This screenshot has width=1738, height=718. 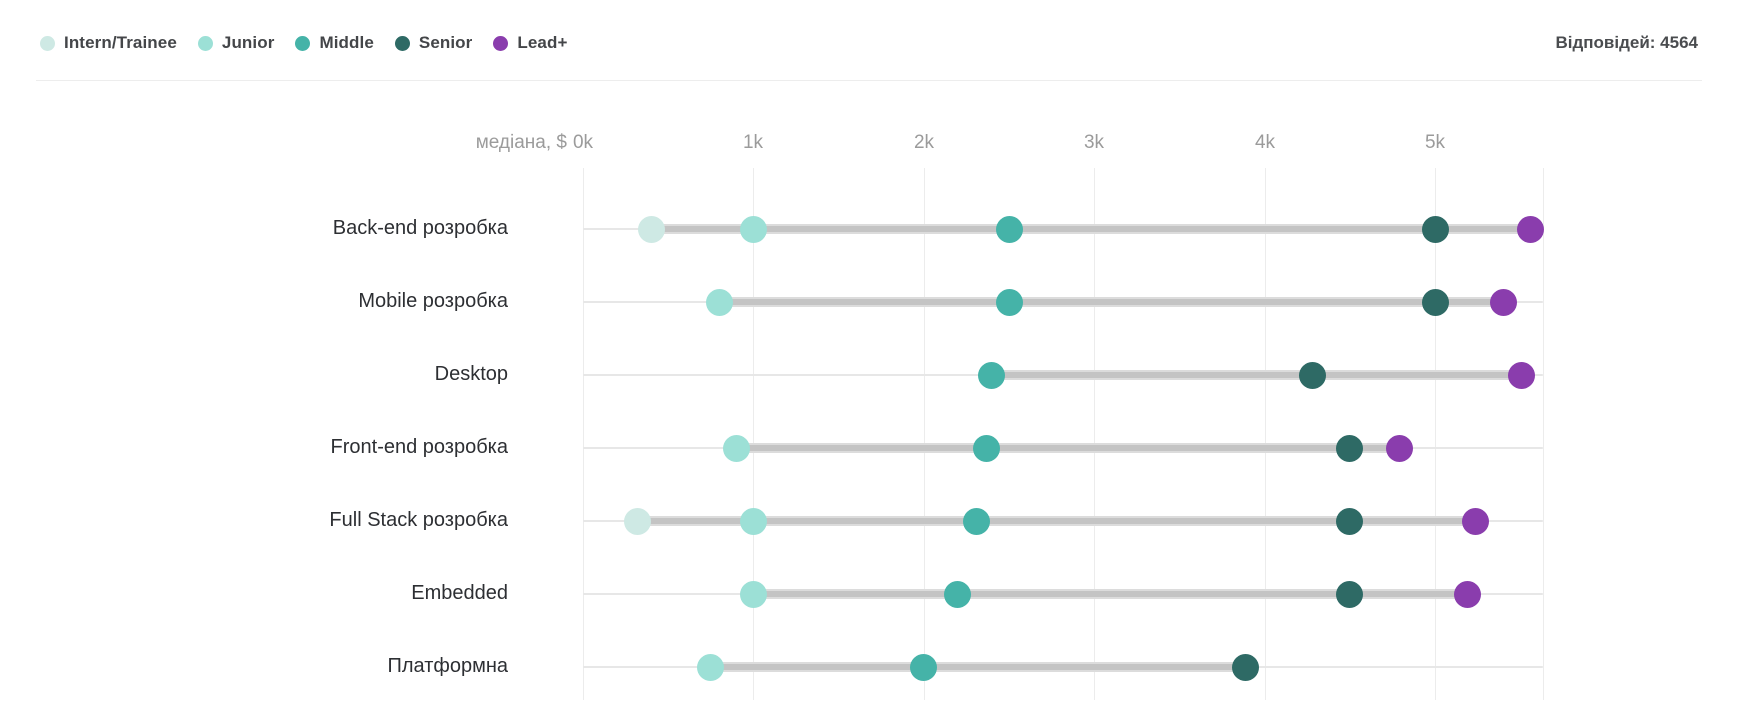 I want to click on gridline-0k, so click(x=583, y=434).